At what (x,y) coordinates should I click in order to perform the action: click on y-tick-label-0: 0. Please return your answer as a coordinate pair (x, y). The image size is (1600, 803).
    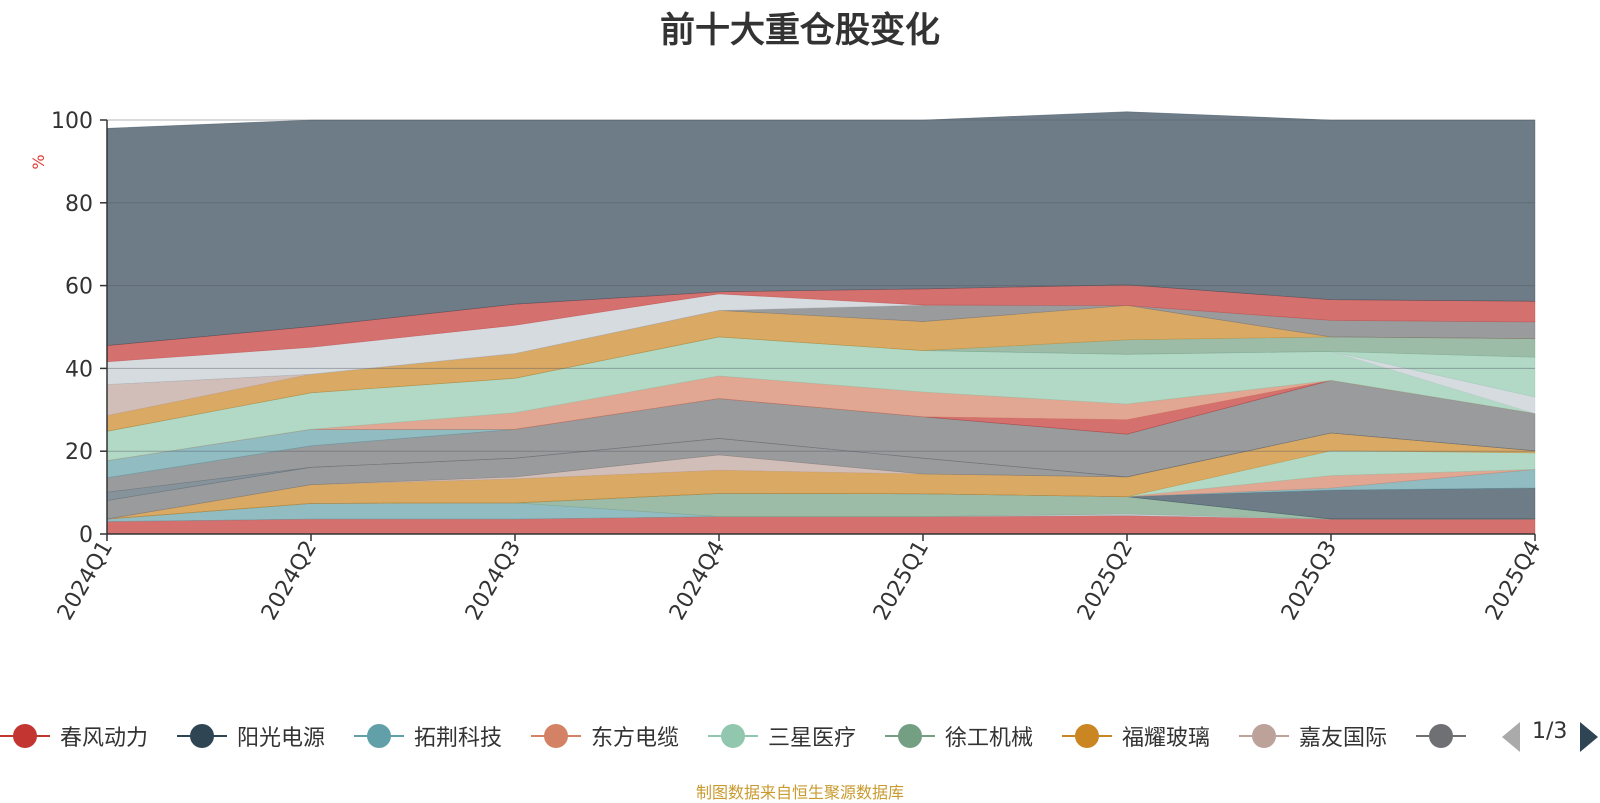
    Looking at the image, I should click on (86, 535).